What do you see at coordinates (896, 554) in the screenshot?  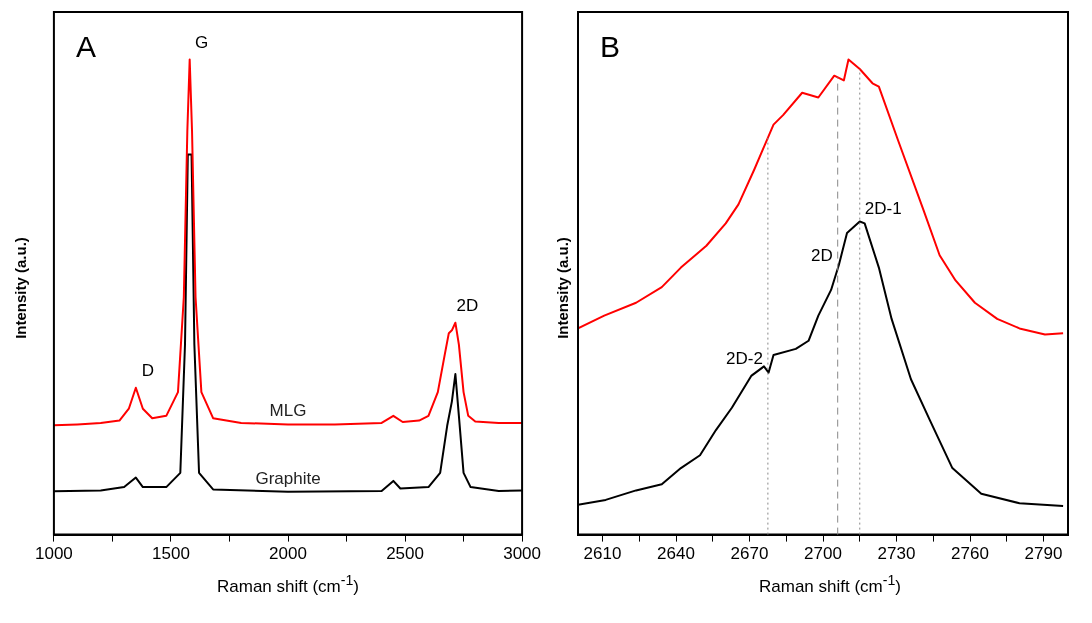 I see `x-tick-label: 2730` at bounding box center [896, 554].